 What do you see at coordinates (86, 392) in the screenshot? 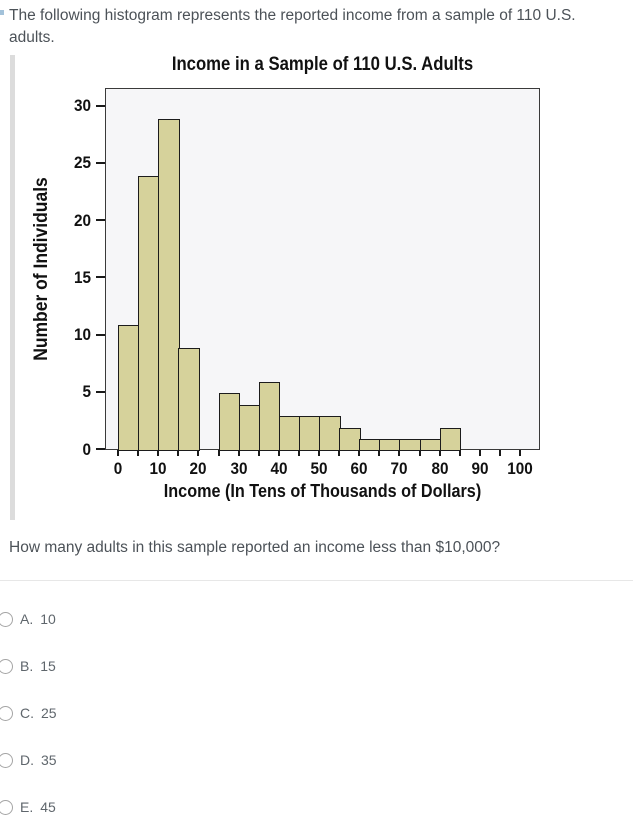
I see `y-axis-tick-label: 5` at bounding box center [86, 392].